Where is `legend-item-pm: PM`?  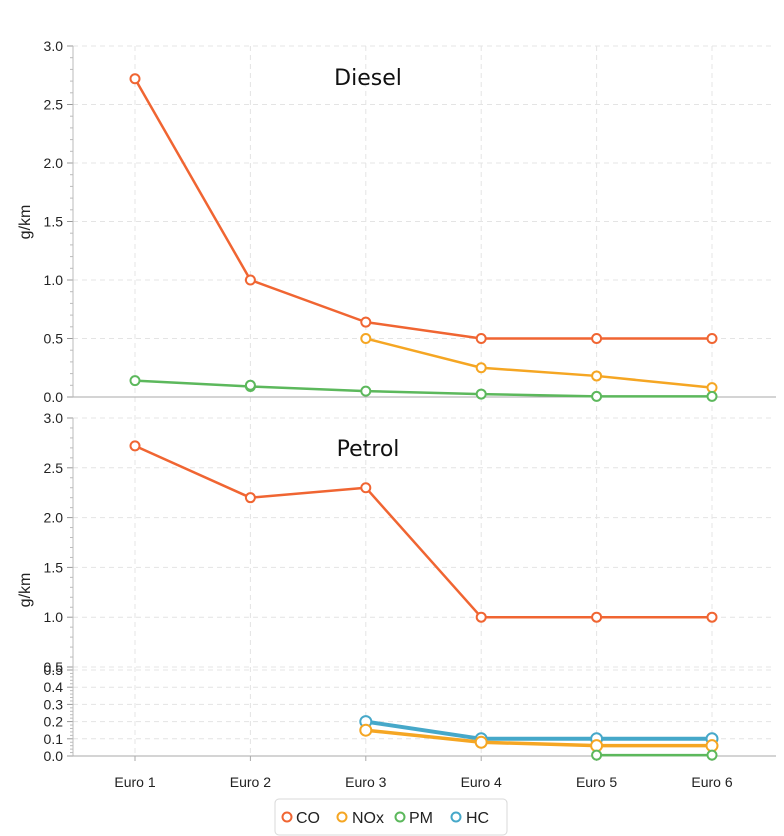 legend-item-pm: PM is located at coordinates (414, 818).